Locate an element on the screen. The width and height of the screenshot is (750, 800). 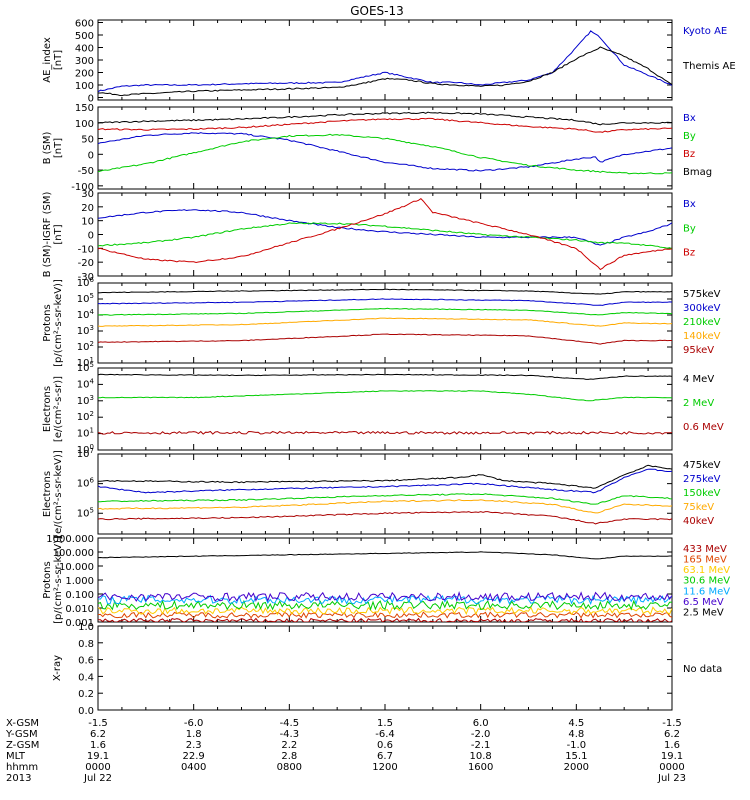
x-row-value: -1.5 is located at coordinates (672, 723).